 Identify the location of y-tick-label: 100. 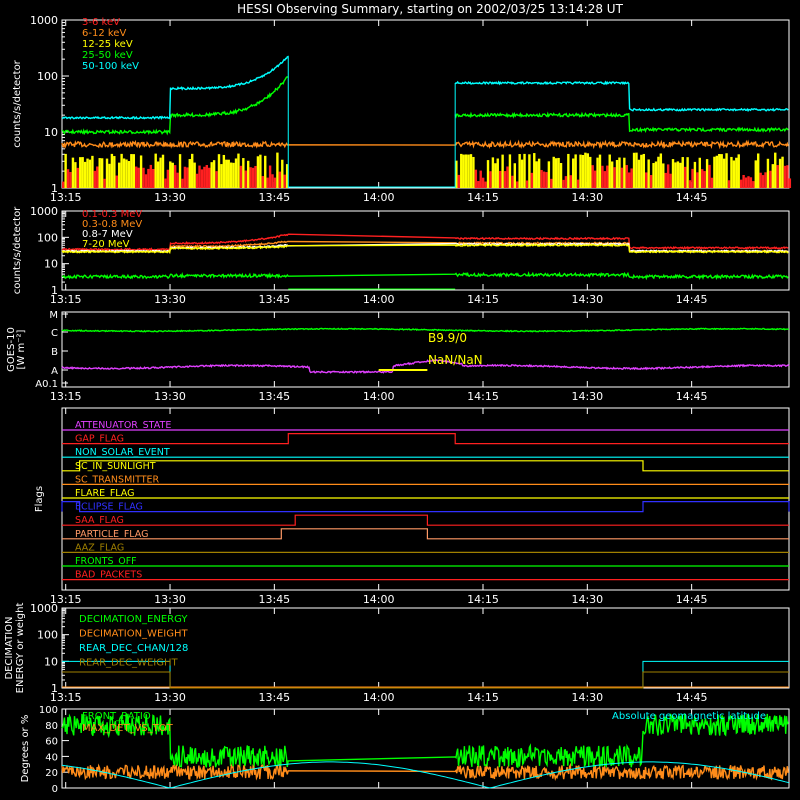
(47, 76).